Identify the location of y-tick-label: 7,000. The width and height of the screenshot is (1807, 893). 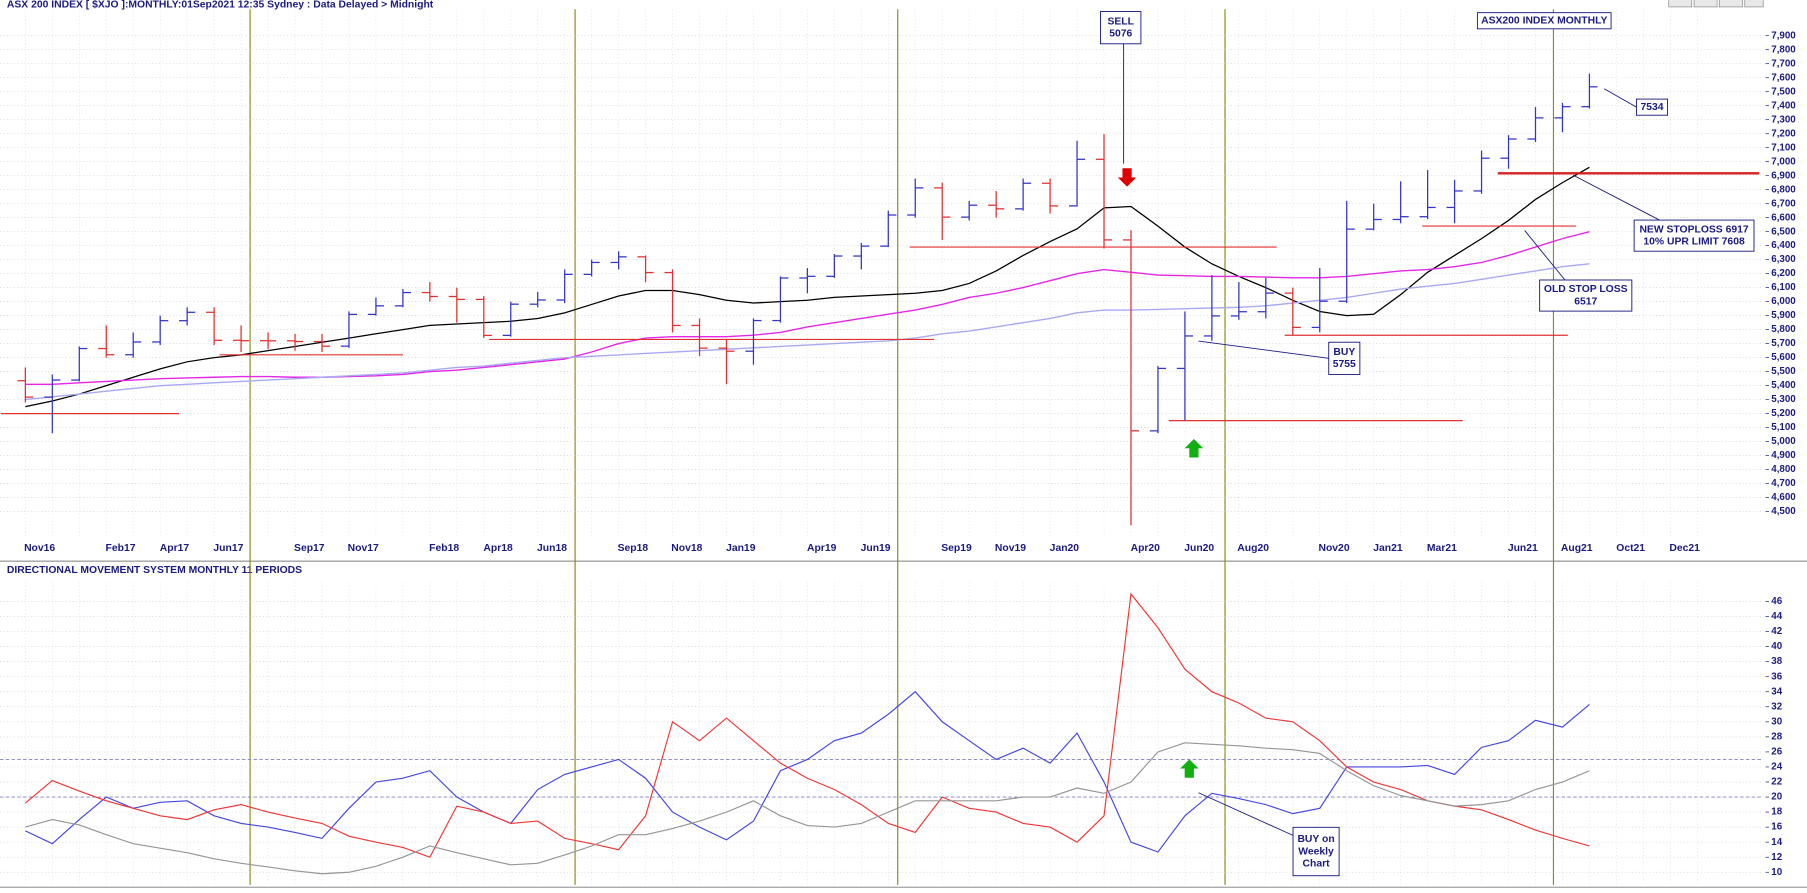
(1783, 161).